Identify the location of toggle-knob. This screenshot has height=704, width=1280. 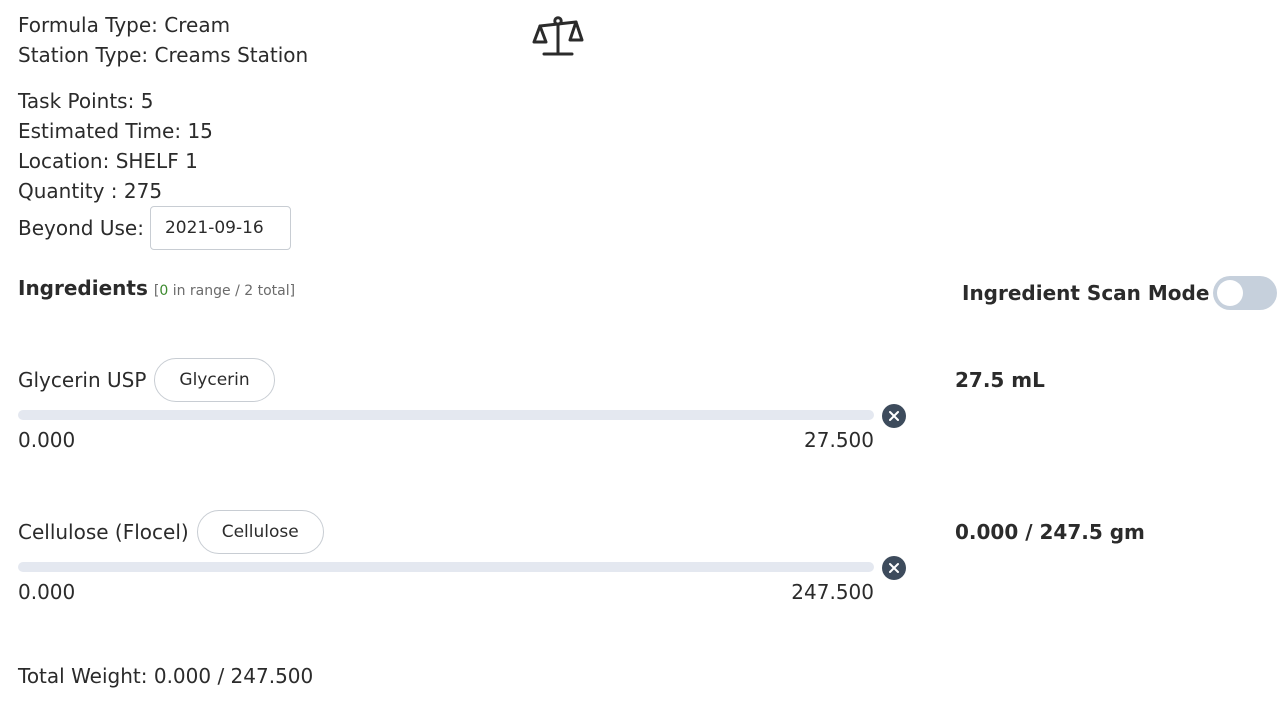
(1230, 293).